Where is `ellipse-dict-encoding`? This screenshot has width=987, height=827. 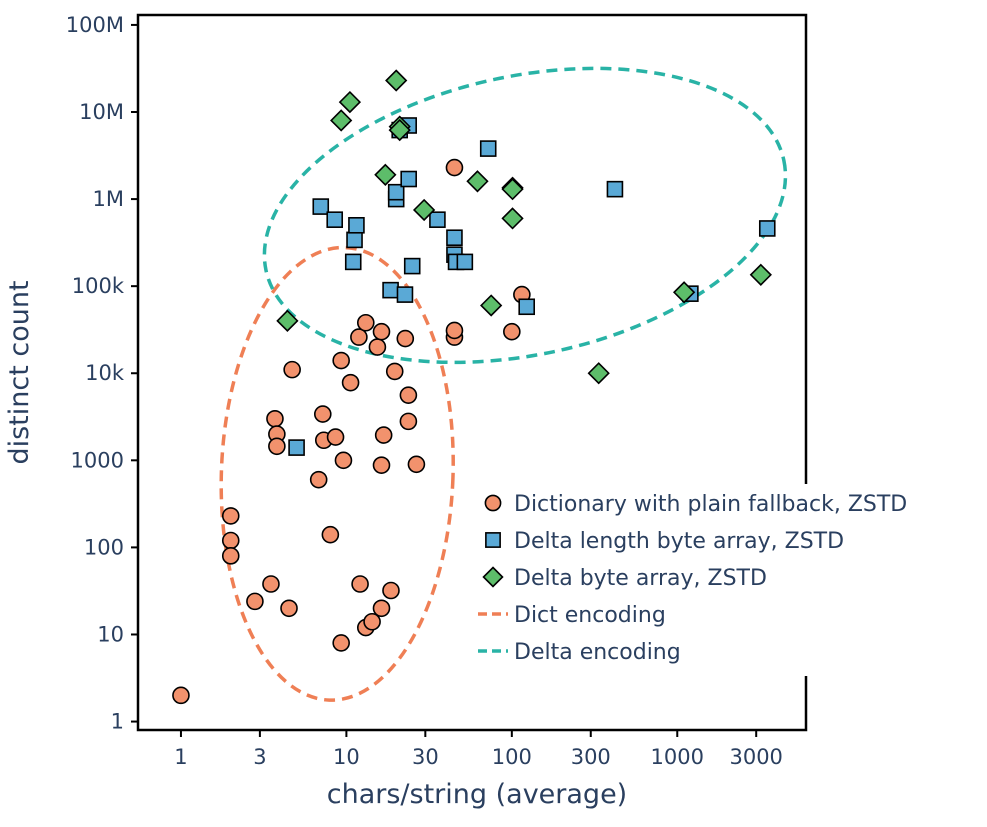
ellipse-dict-encoding is located at coordinates (337, 473).